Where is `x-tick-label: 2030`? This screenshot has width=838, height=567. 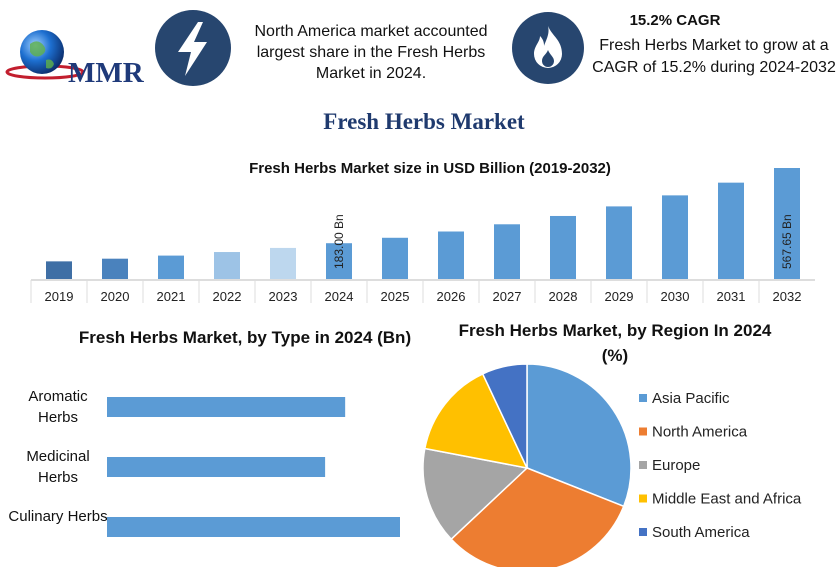 x-tick-label: 2030 is located at coordinates (675, 296).